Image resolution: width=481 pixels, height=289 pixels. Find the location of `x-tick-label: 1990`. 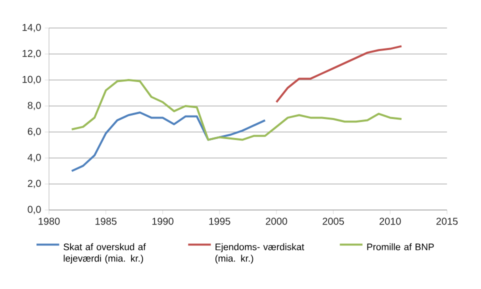

x-tick-label: 1990 is located at coordinates (163, 221).